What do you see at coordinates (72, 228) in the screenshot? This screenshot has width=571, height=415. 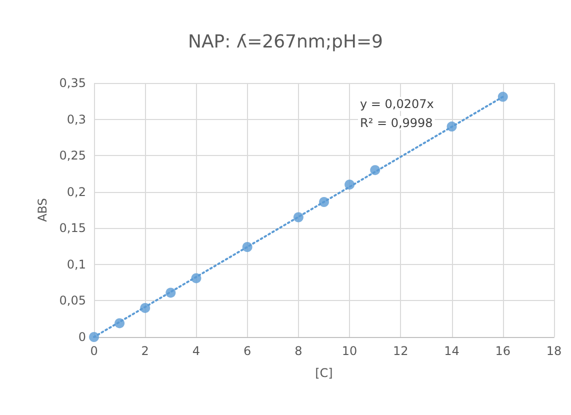 I see `y-tick-label: 0,15` at bounding box center [72, 228].